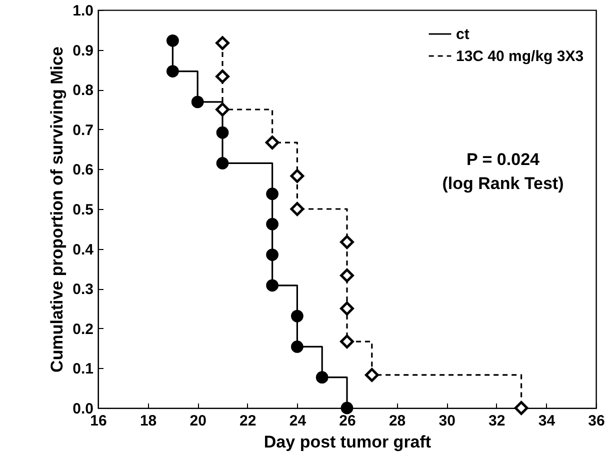  What do you see at coordinates (148, 421) in the screenshot?
I see `x-tick-label: 18` at bounding box center [148, 421].